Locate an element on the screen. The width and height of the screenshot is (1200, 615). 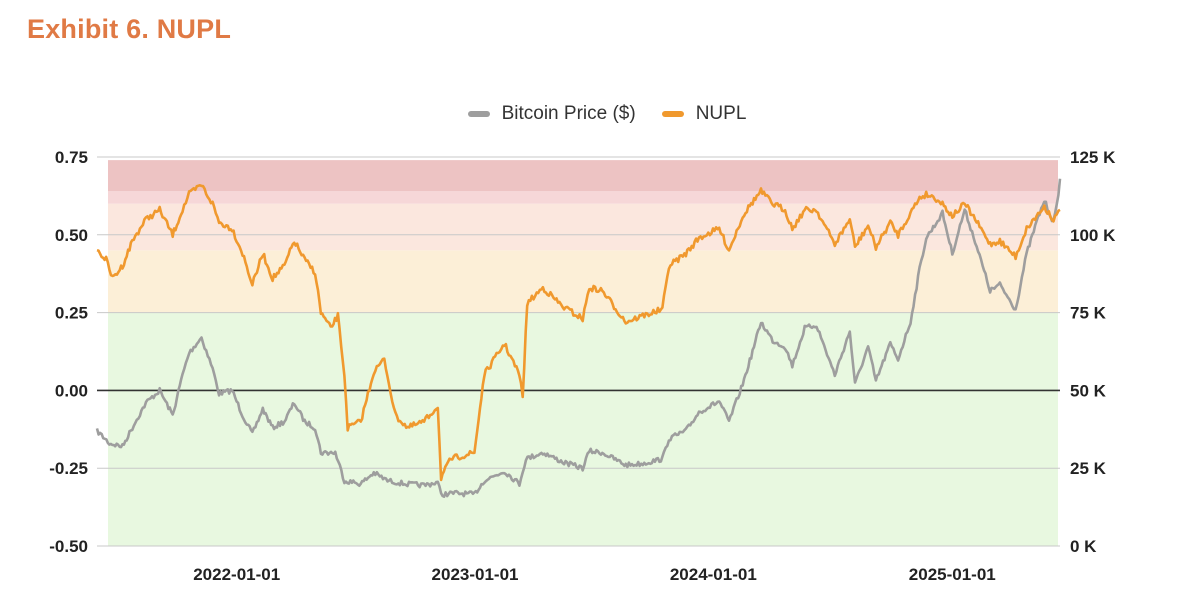
legend-swatch-nupl is located at coordinates (672, 114).